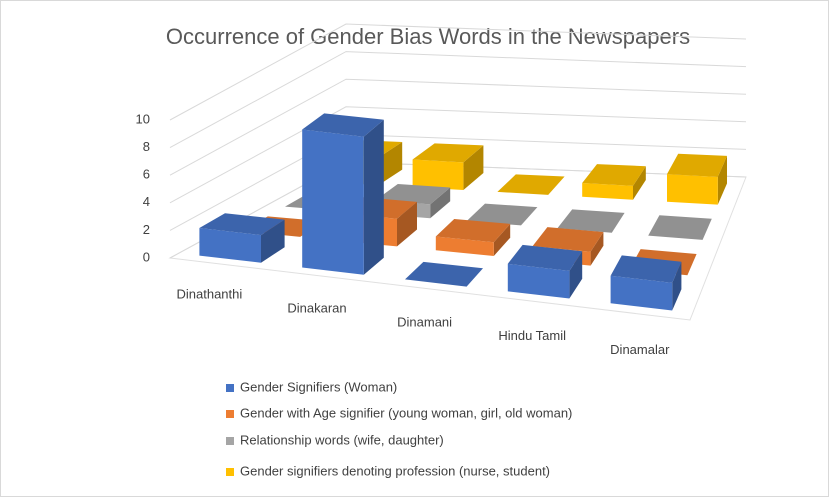  Describe the element at coordinates (316, 308) in the screenshot. I see `x-tick-label: Dinakaran` at that location.